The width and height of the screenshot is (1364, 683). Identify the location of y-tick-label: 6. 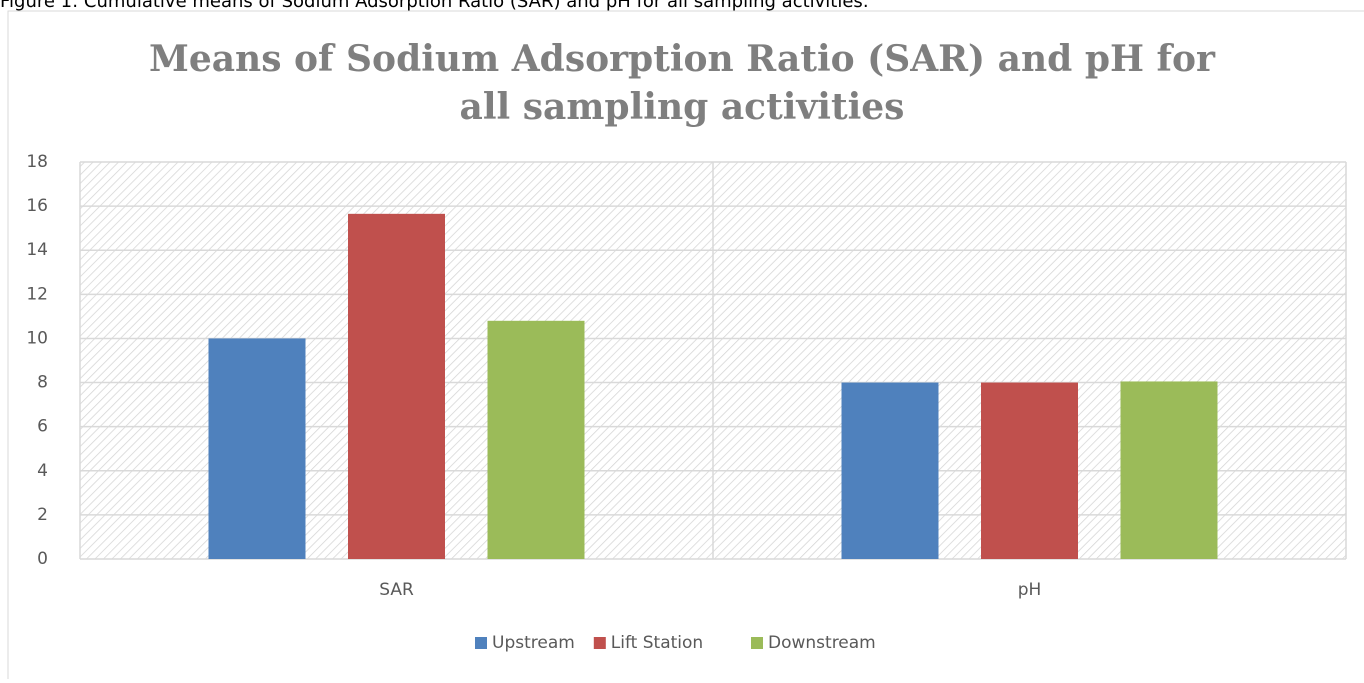
(42, 427).